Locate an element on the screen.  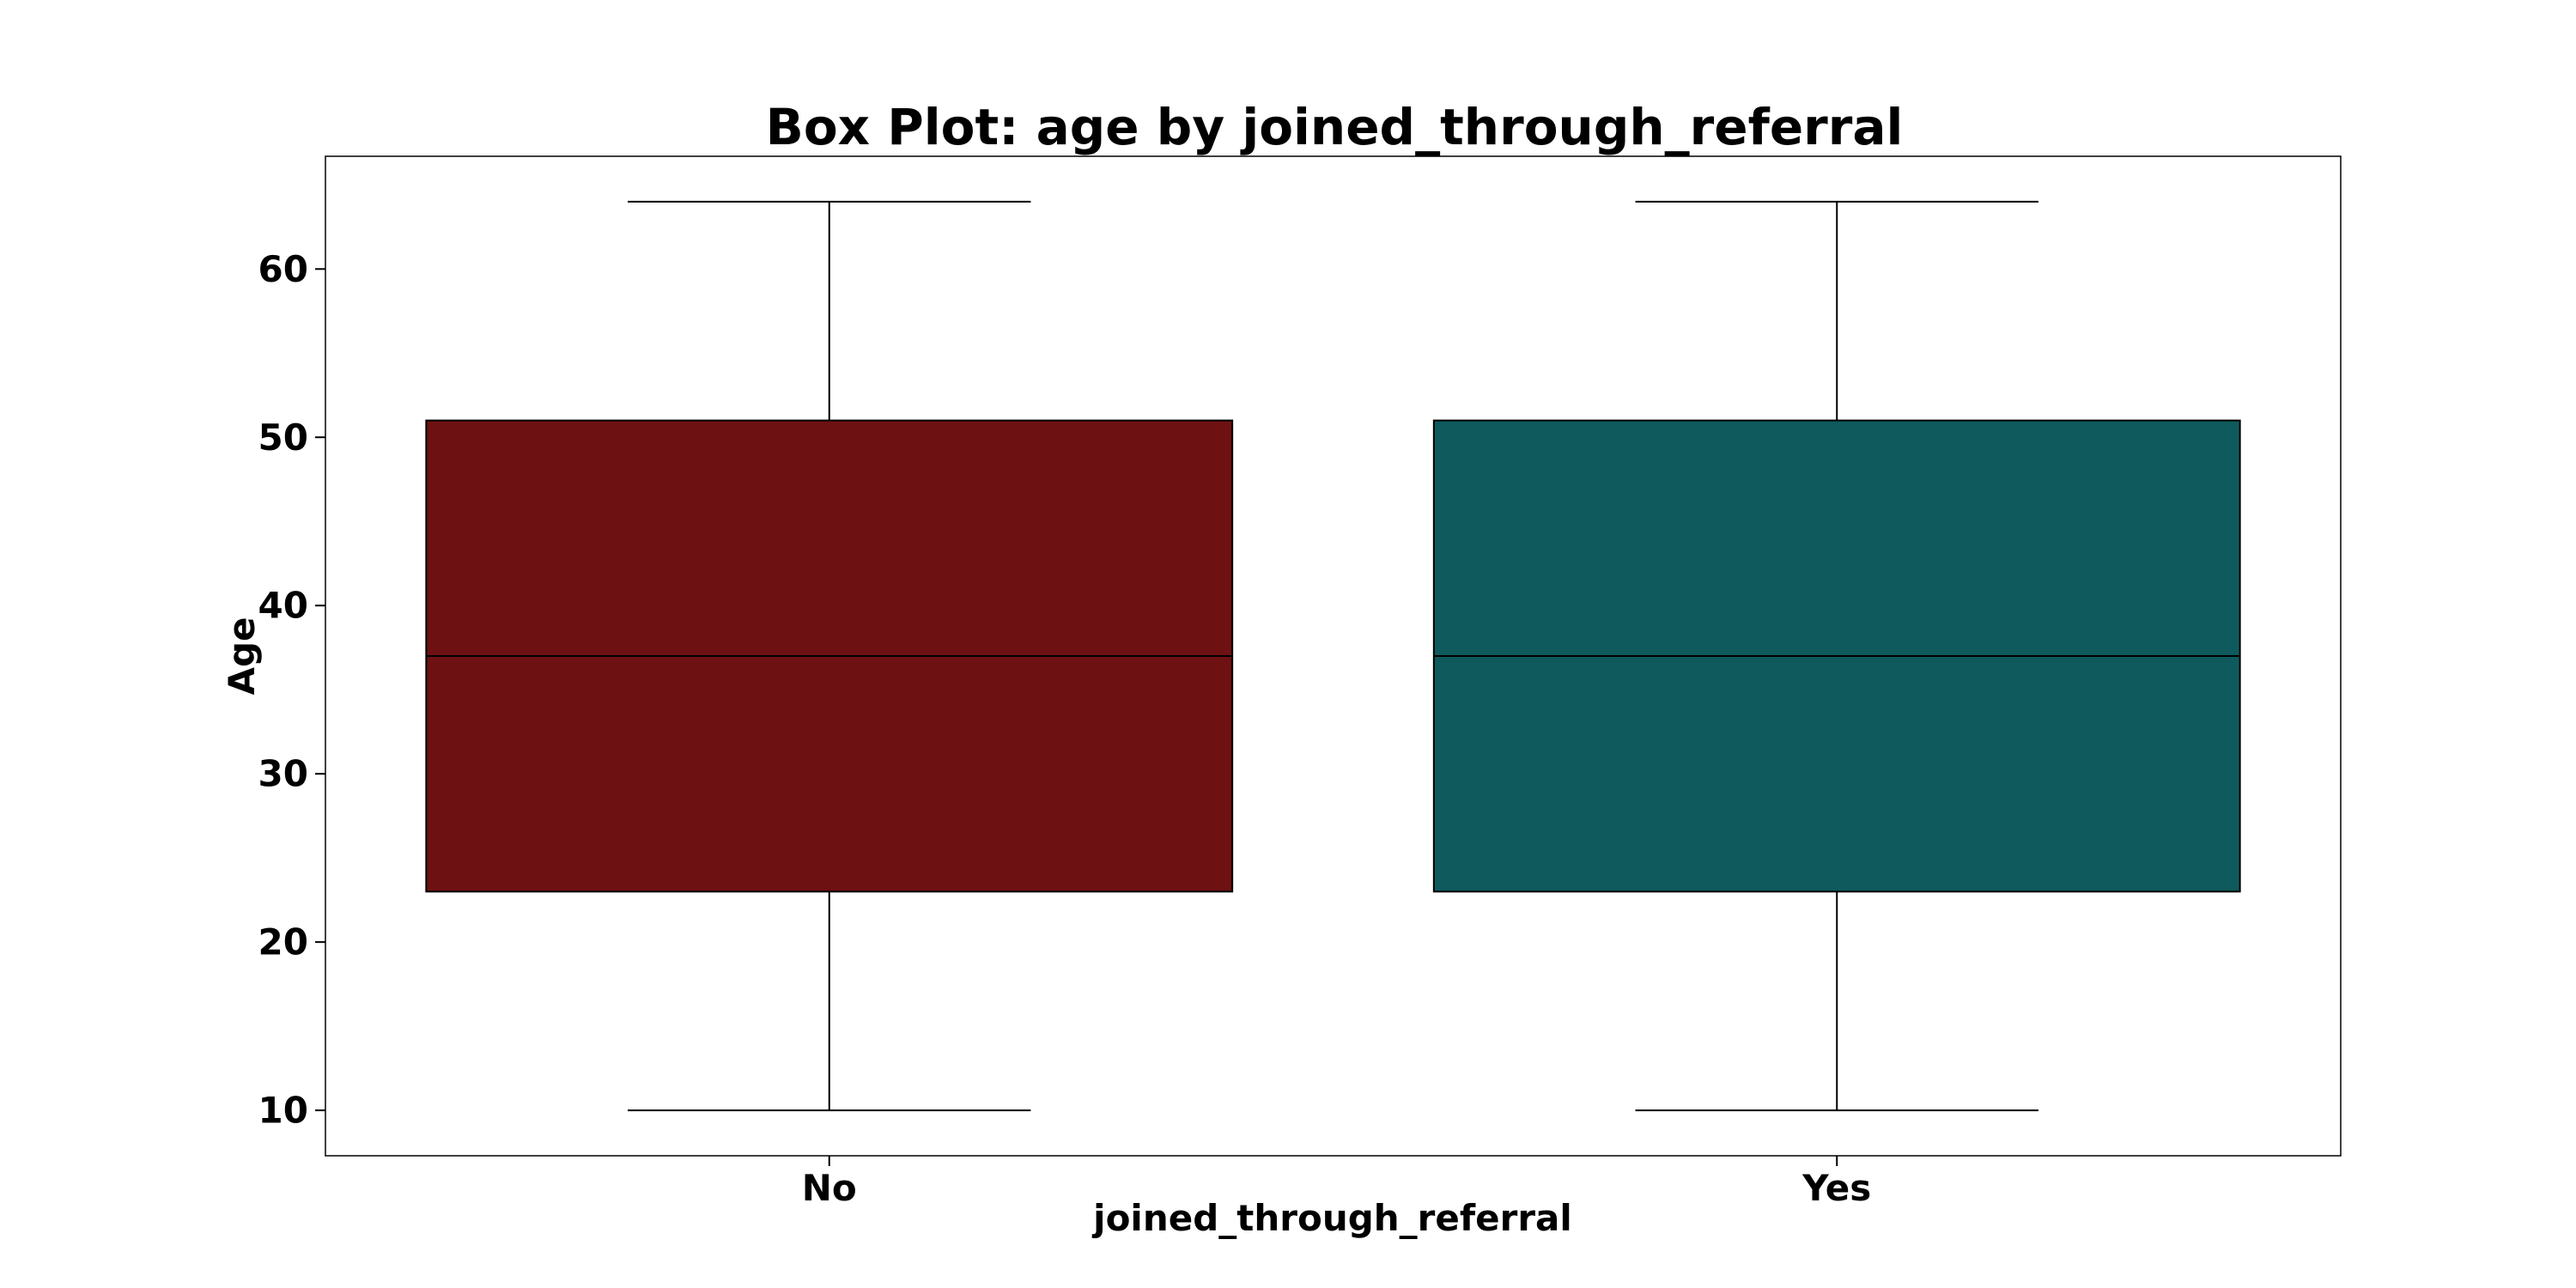
y-tick-label: 30 is located at coordinates (283, 774).